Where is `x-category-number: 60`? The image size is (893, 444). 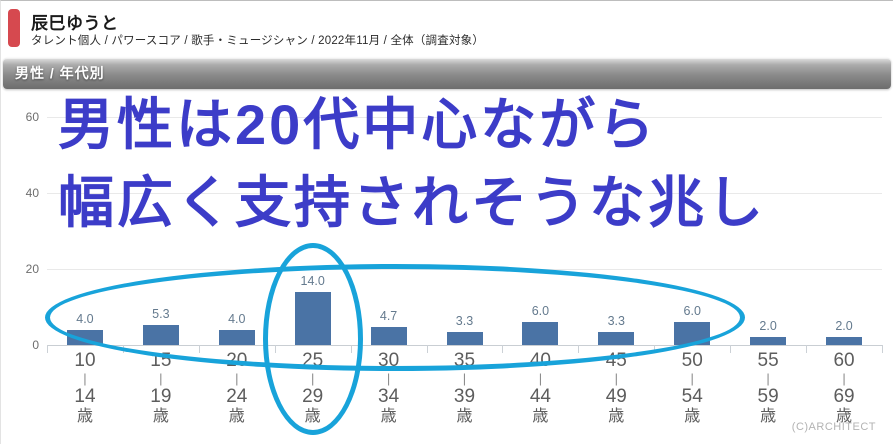 x-category-number: 60 is located at coordinates (844, 360).